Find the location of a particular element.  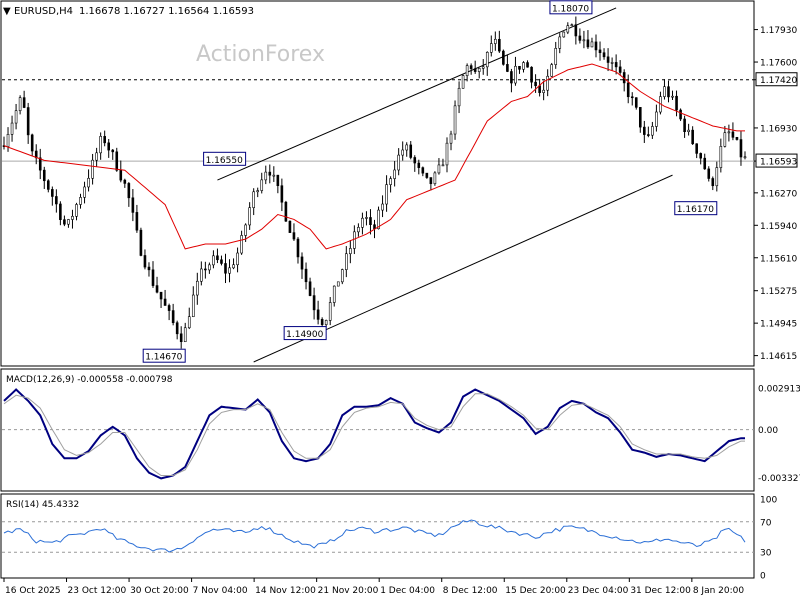

collapse-triangle-icon: ▼ is located at coordinates (7, 11).